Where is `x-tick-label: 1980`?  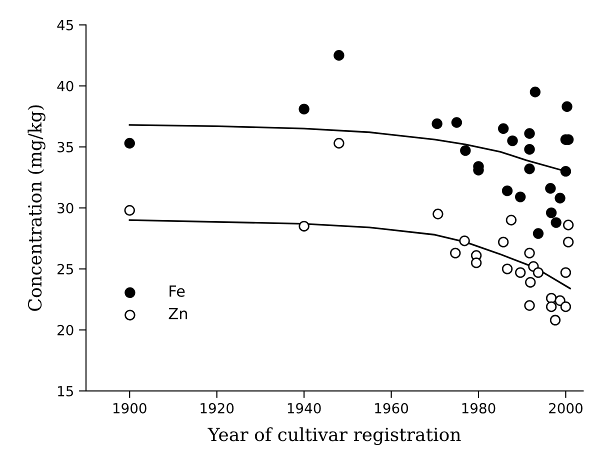 x-tick-label: 1980 is located at coordinates (479, 408).